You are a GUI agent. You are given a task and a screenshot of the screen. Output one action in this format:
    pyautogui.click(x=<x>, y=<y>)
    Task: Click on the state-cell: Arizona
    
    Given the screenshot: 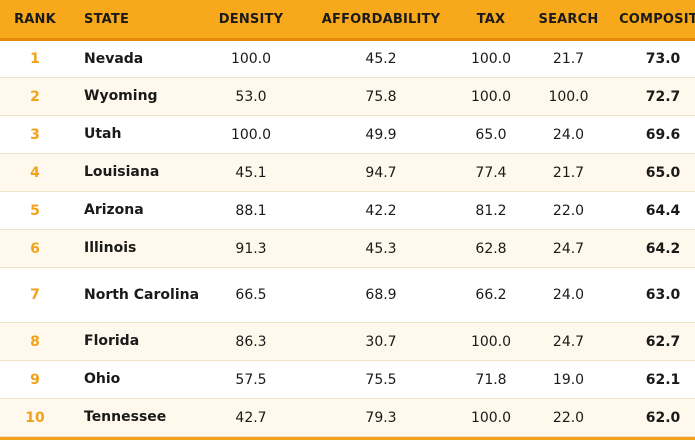 What is the action you would take?
    pyautogui.click(x=136, y=210)
    